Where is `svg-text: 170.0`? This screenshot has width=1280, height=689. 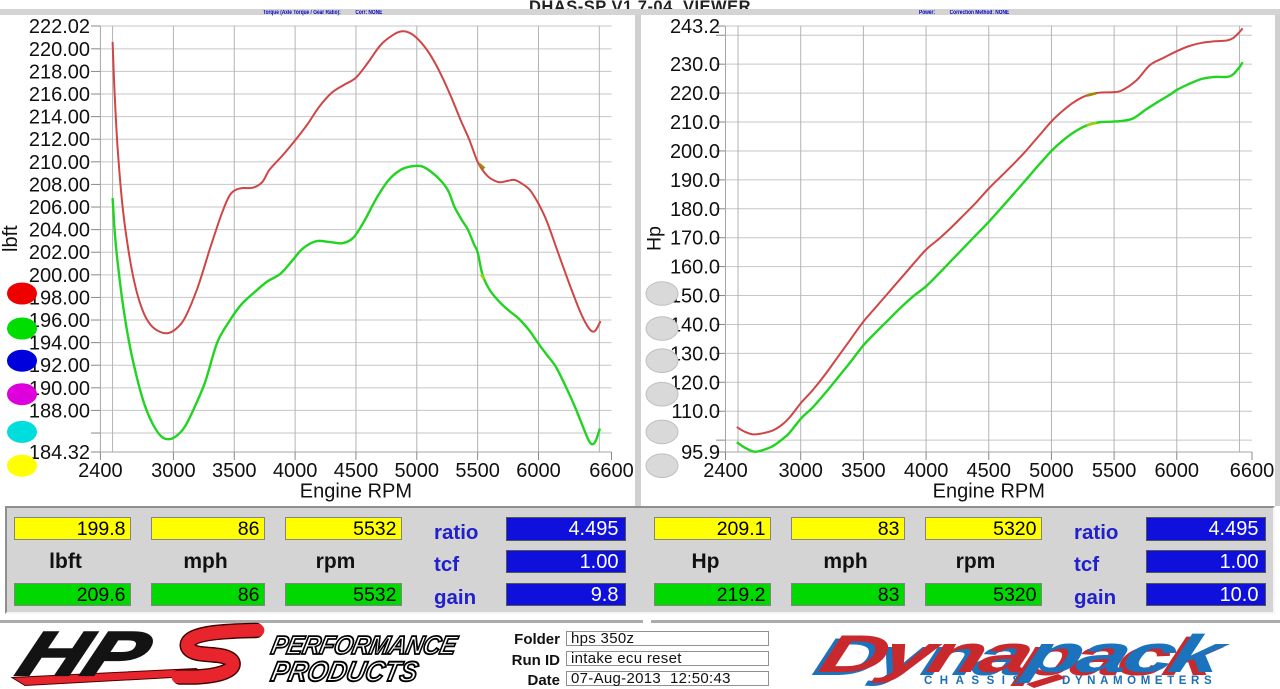 svg-text: 170.0 is located at coordinates (695, 239).